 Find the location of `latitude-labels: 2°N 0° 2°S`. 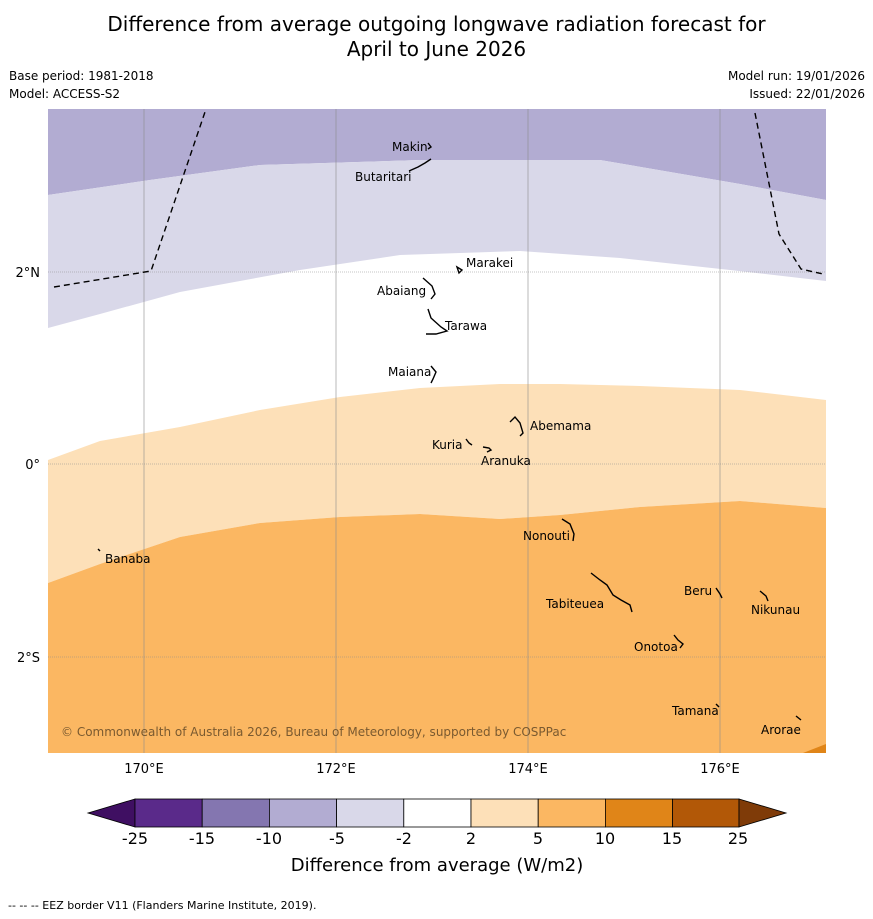

latitude-labels: 2°N 0° 2°S is located at coordinates (28, 466).